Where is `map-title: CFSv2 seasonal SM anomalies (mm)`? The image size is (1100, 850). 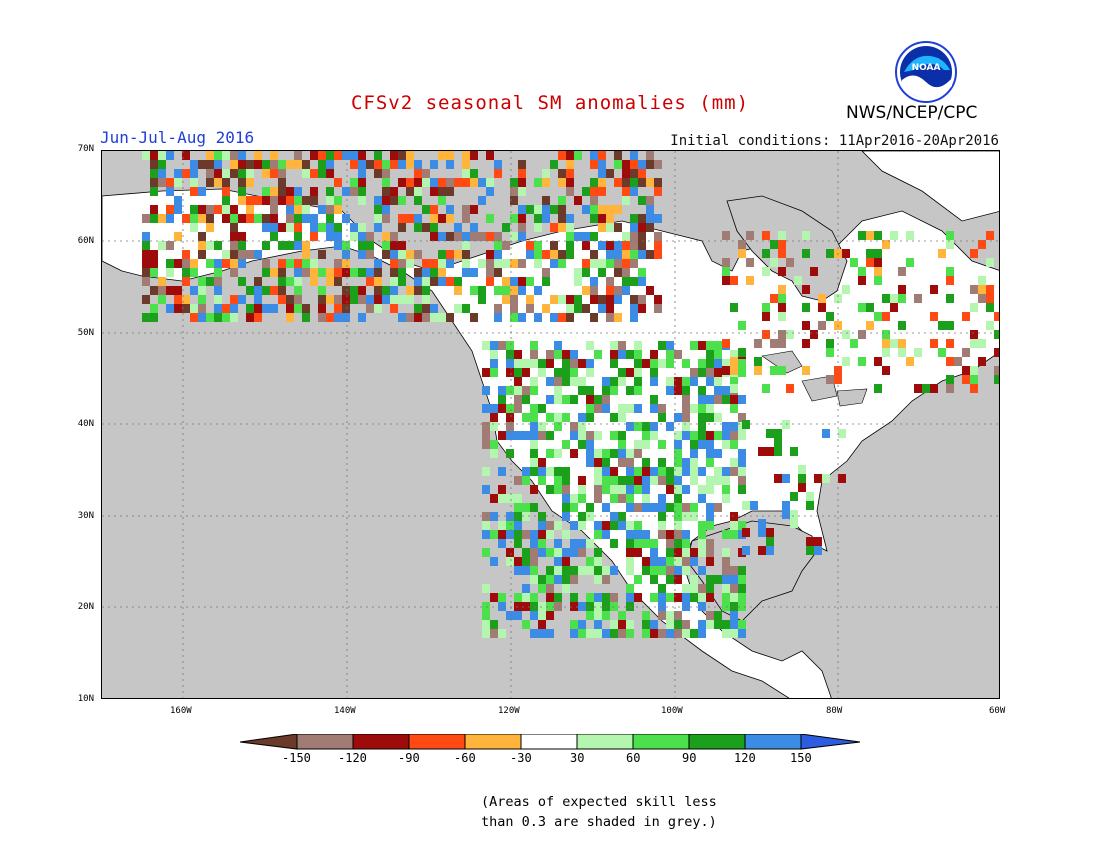
map-title: CFSv2 seasonal SM anomalies (mm) is located at coordinates (550, 103).